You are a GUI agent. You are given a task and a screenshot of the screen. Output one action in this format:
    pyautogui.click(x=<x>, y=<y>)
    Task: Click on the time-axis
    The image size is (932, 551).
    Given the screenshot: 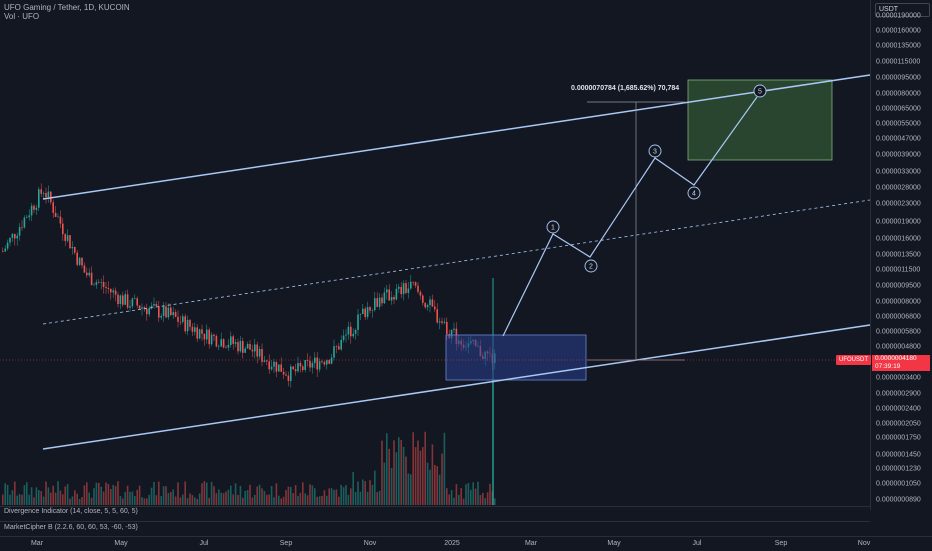 What is the action you would take?
    pyautogui.click(x=466, y=543)
    